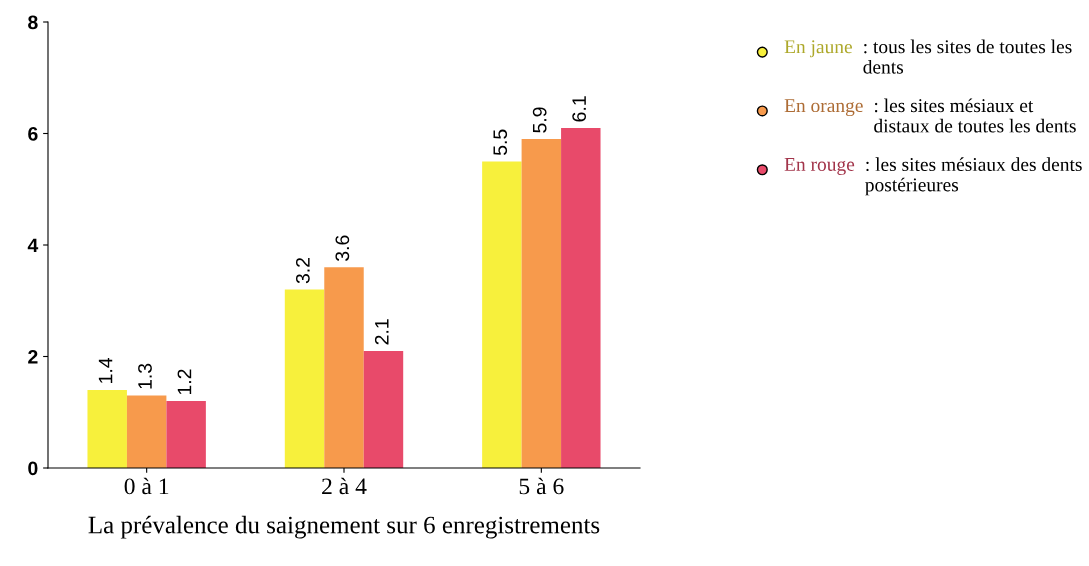  I want to click on y-tick-label: 0, so click(33, 468).